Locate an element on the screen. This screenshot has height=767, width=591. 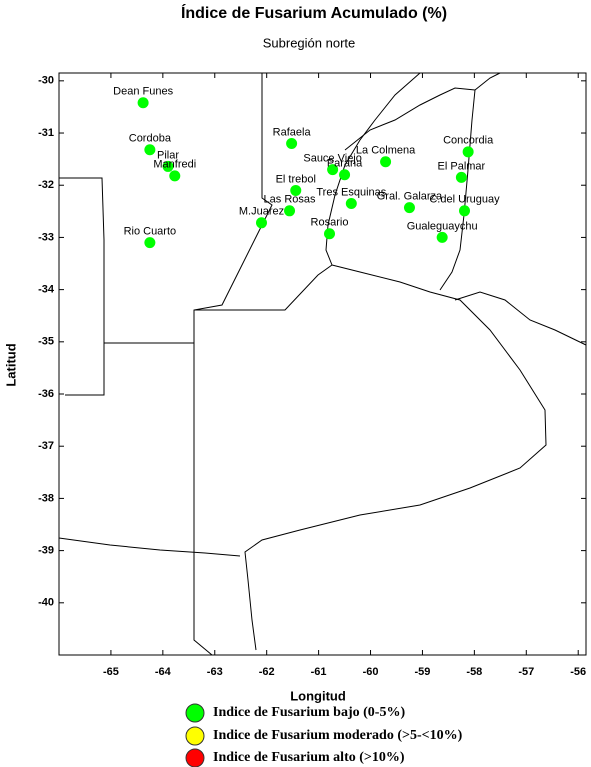
x-tick-label: -63 is located at coordinates (215, 672).